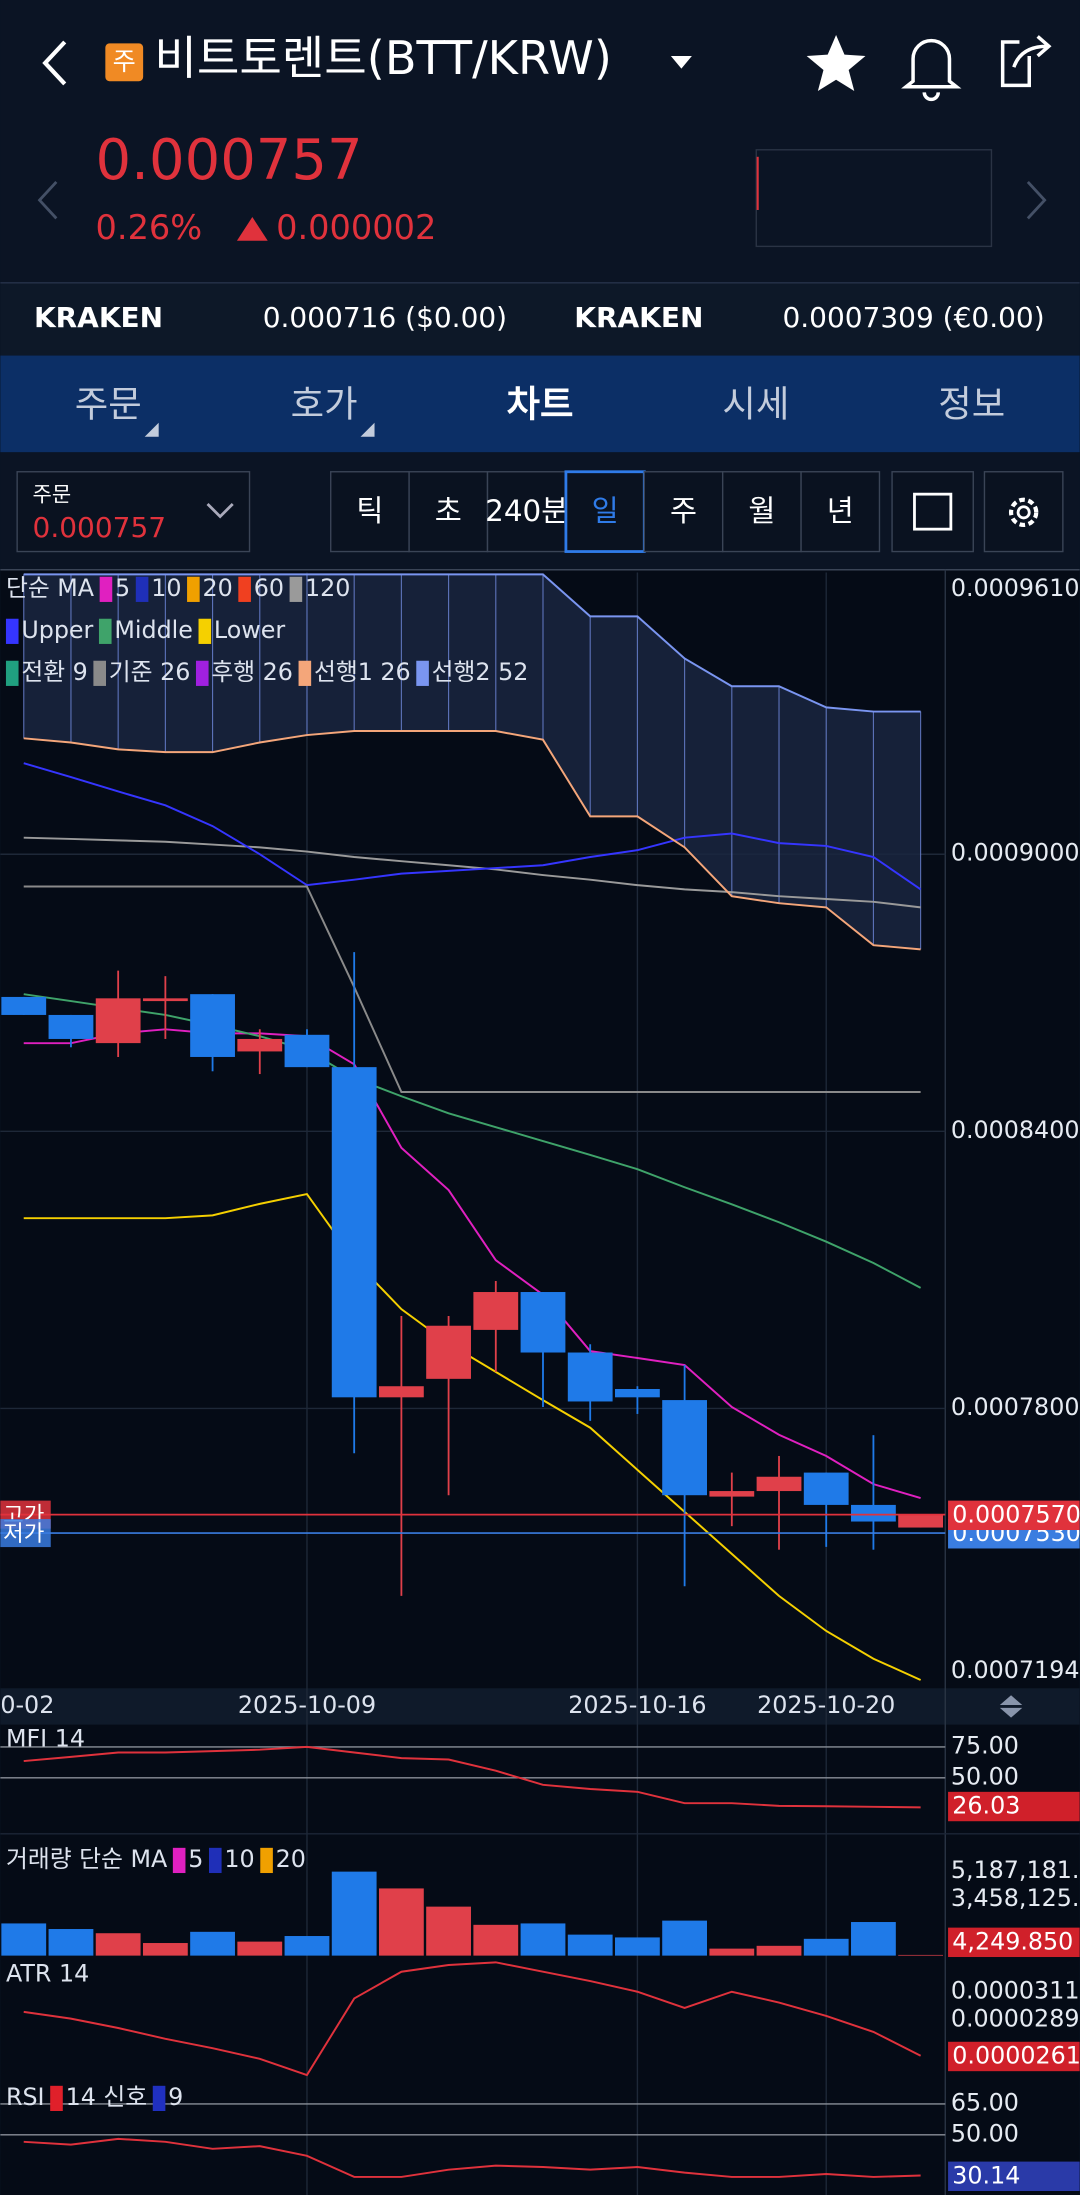 The image size is (1080, 2195). I want to click on period-label: 월, so click(761, 511).